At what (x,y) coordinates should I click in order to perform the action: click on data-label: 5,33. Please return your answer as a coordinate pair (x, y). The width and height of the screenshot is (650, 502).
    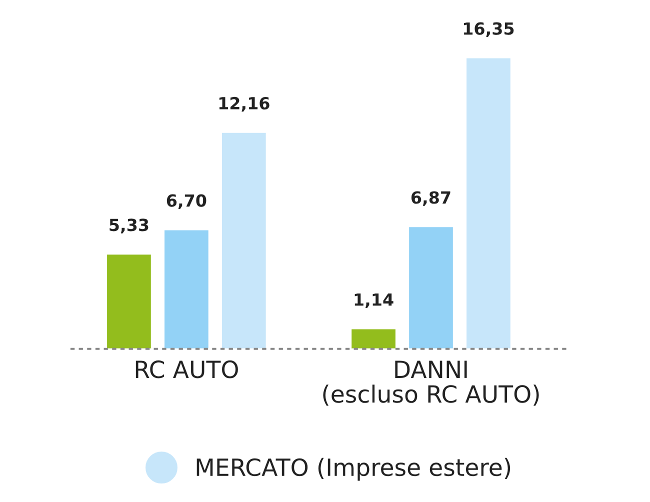
    Looking at the image, I should click on (129, 226).